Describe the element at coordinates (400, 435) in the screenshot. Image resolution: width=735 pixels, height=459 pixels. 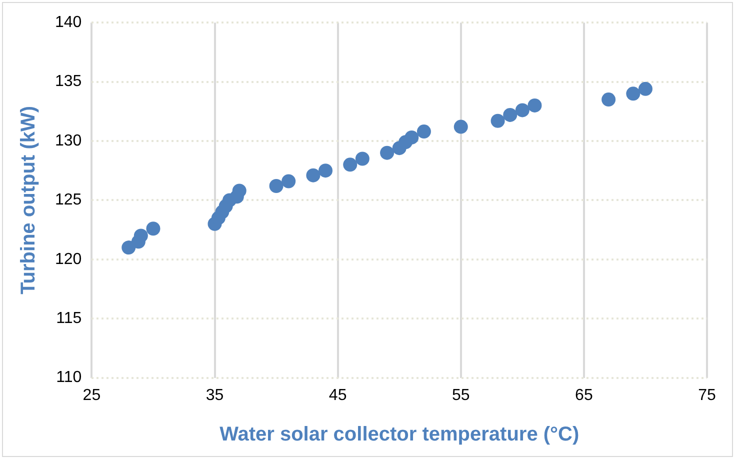
I see `x-axis-title: Water solar collector temperature (°C)` at that location.